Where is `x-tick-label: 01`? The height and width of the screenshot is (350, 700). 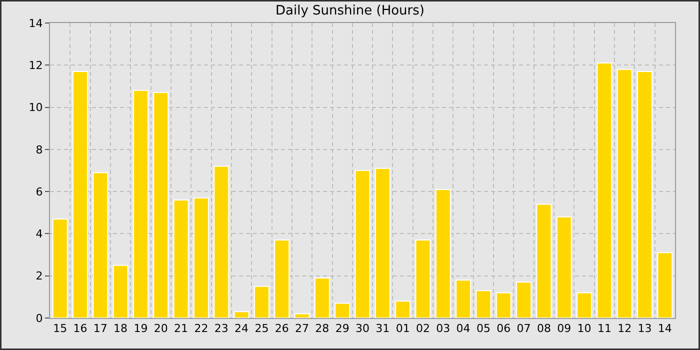 x-tick-label: 01 is located at coordinates (403, 329).